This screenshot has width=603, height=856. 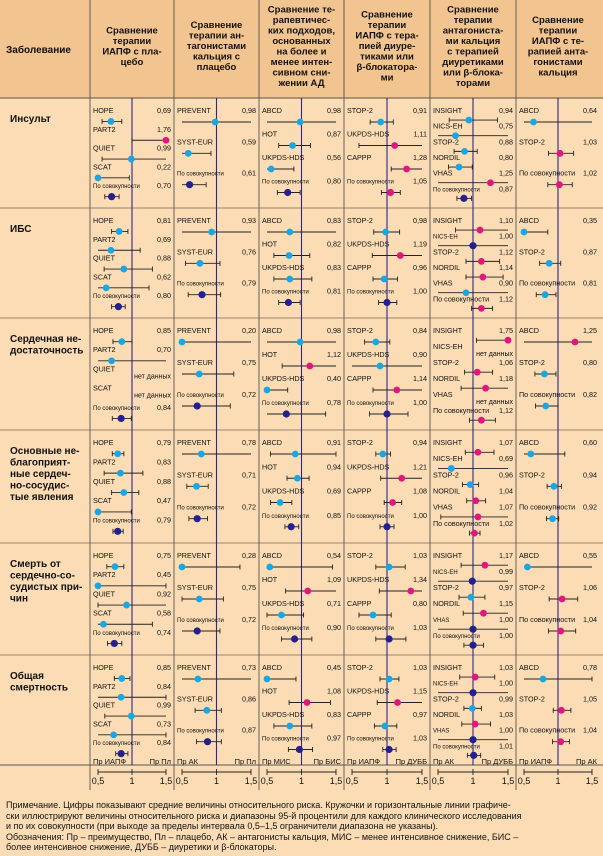 I want to click on relative-risk-value: 0,97, so click(x=334, y=738).